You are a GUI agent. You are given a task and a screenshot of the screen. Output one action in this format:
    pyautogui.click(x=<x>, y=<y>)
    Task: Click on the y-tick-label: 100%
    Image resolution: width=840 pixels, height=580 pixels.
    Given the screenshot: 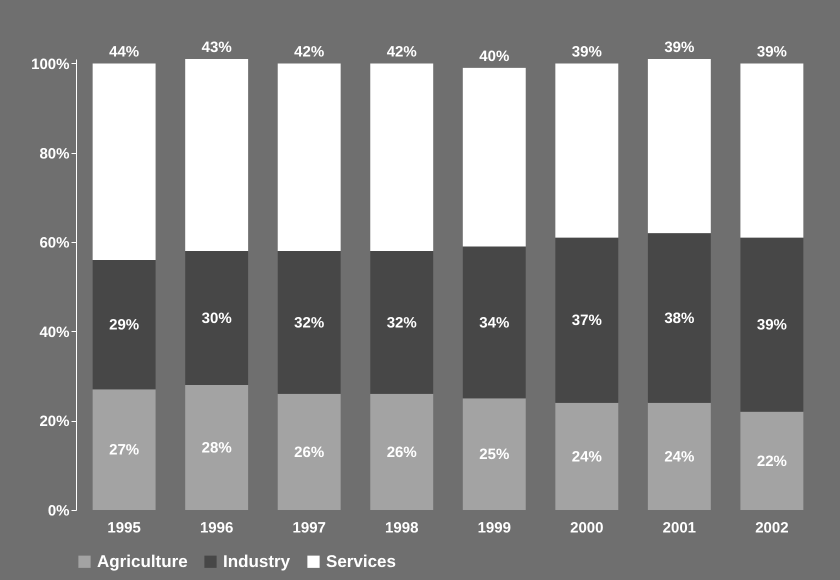 What is the action you would take?
    pyautogui.click(x=50, y=64)
    